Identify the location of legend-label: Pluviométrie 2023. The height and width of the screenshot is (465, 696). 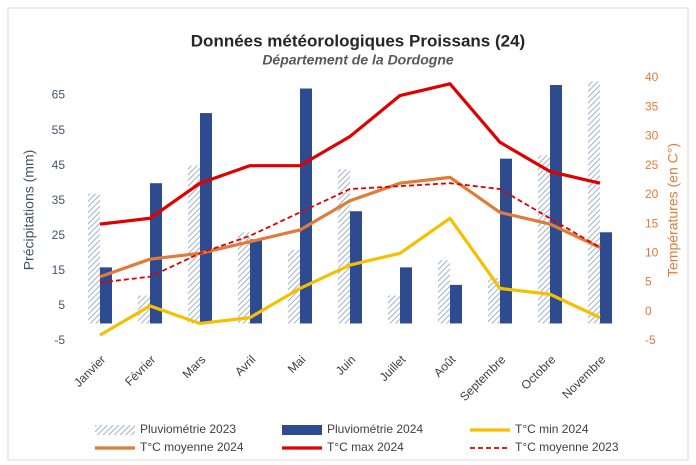
(188, 429).